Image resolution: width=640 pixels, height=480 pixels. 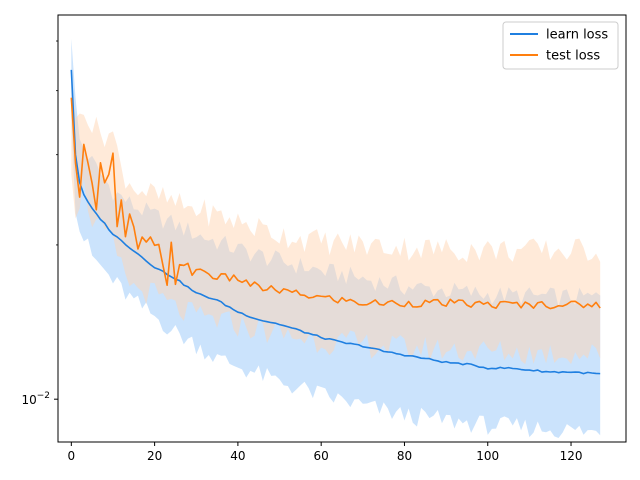 I want to click on x-tick-label: 0, so click(x=72, y=456).